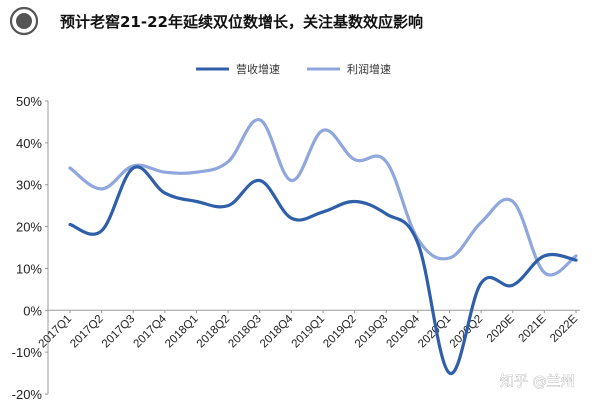 This screenshot has width=603, height=407. I want to click on x-tick-label: 2022E, so click(564, 329).